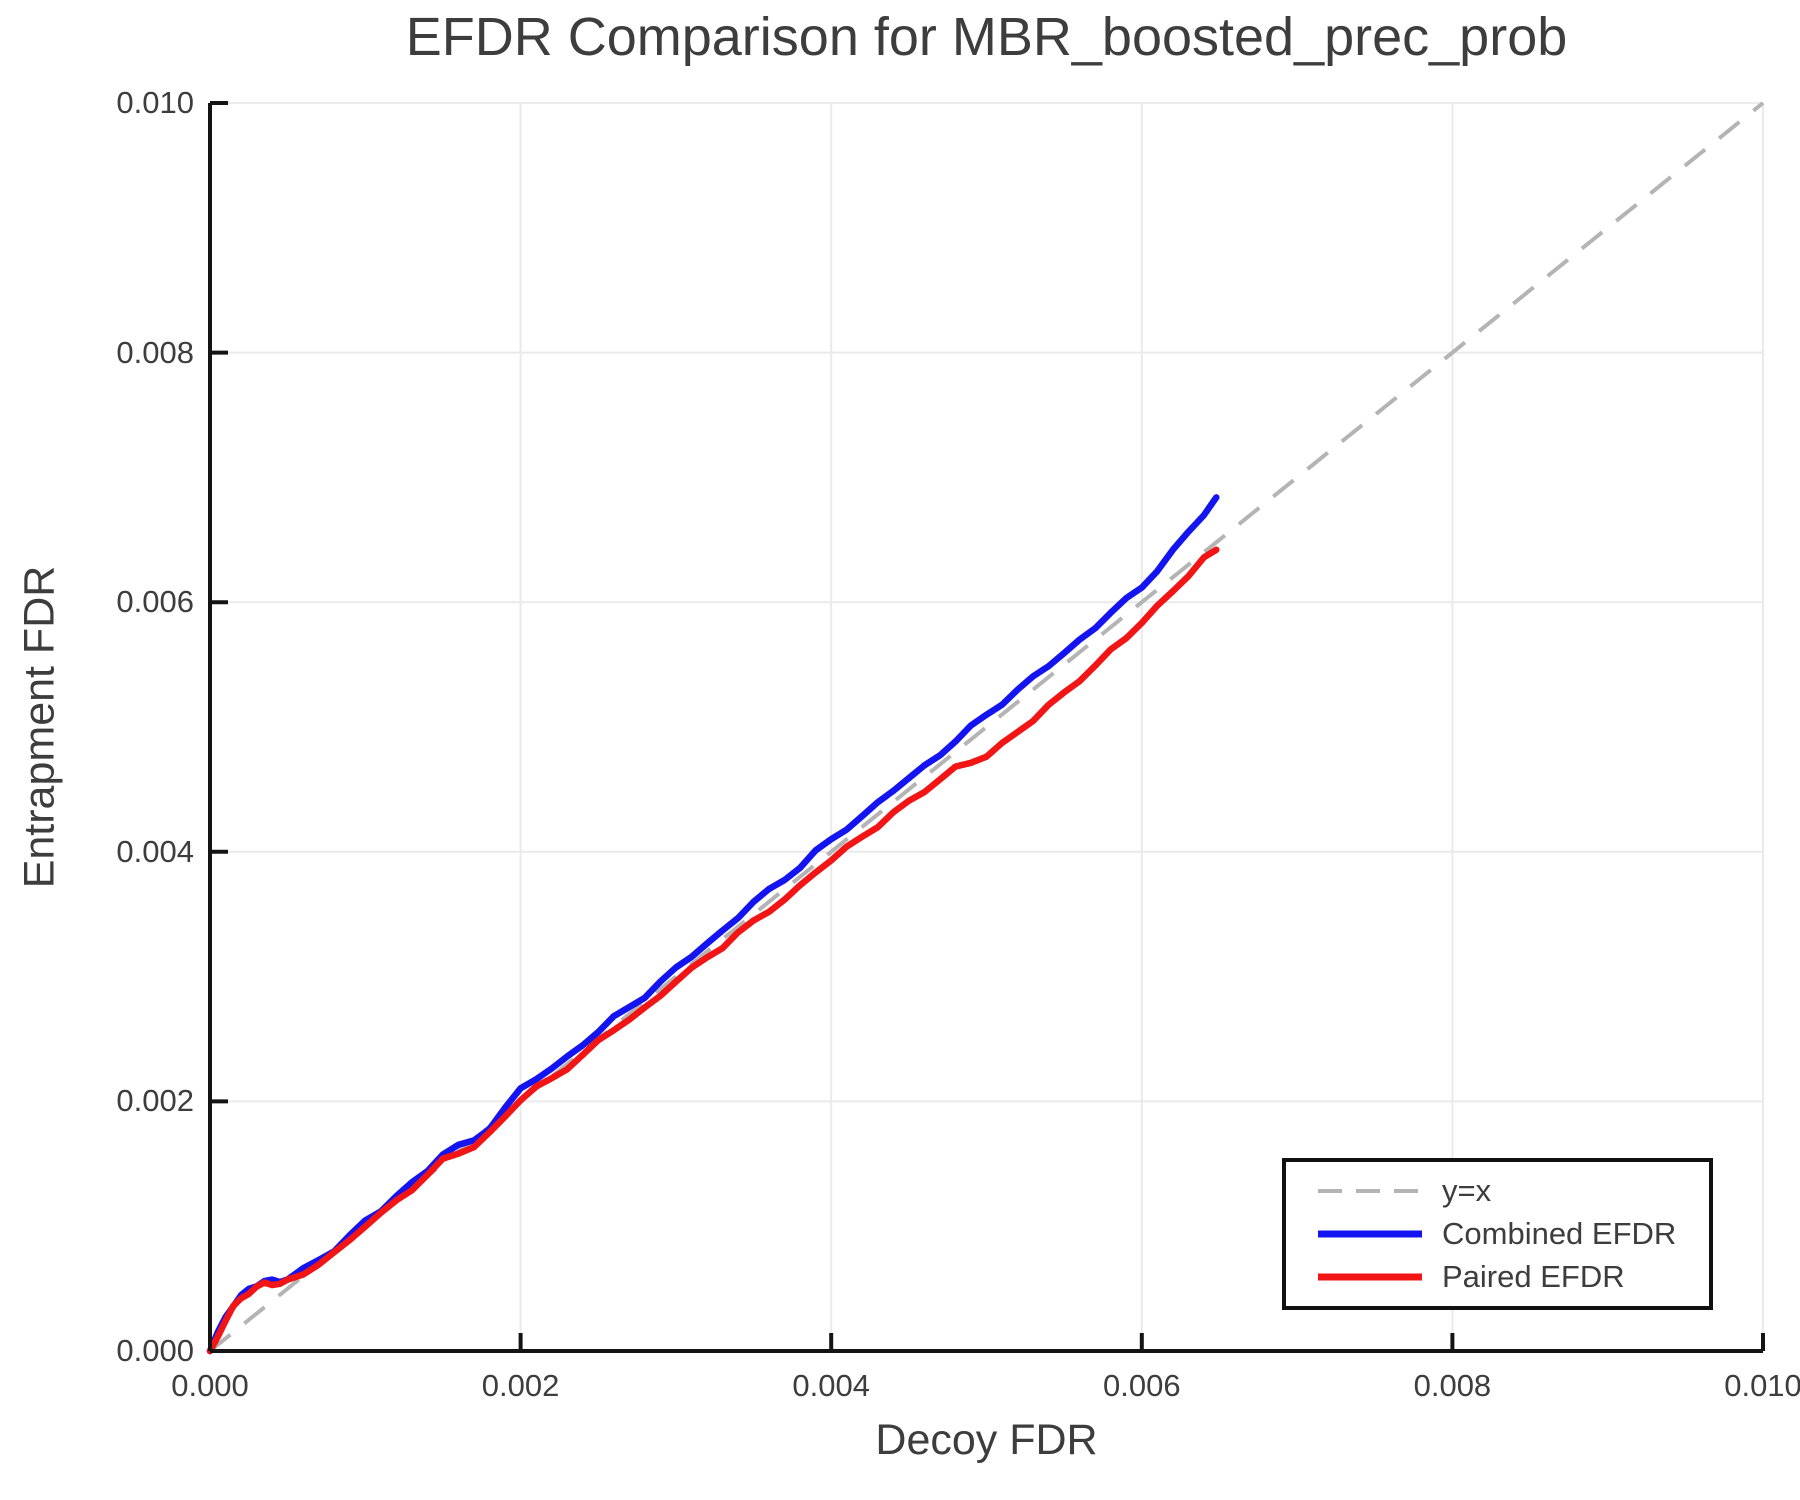 Image resolution: width=1800 pixels, height=1500 pixels. What do you see at coordinates (1512, 1191) in the screenshot?
I see `legend-row-identity: y=x` at bounding box center [1512, 1191].